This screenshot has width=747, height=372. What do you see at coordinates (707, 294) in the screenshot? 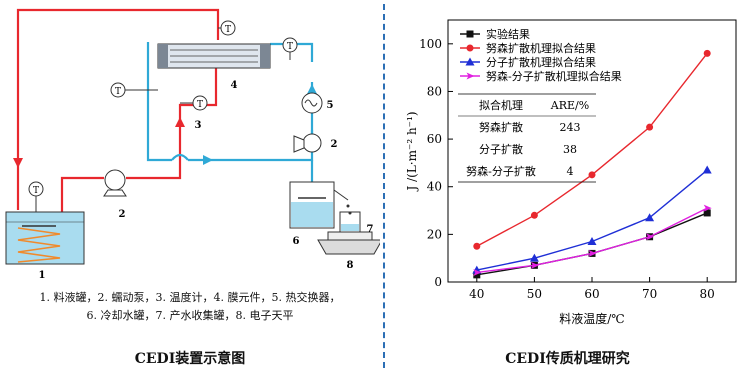
I see `x-tick-label: 80` at bounding box center [707, 294].